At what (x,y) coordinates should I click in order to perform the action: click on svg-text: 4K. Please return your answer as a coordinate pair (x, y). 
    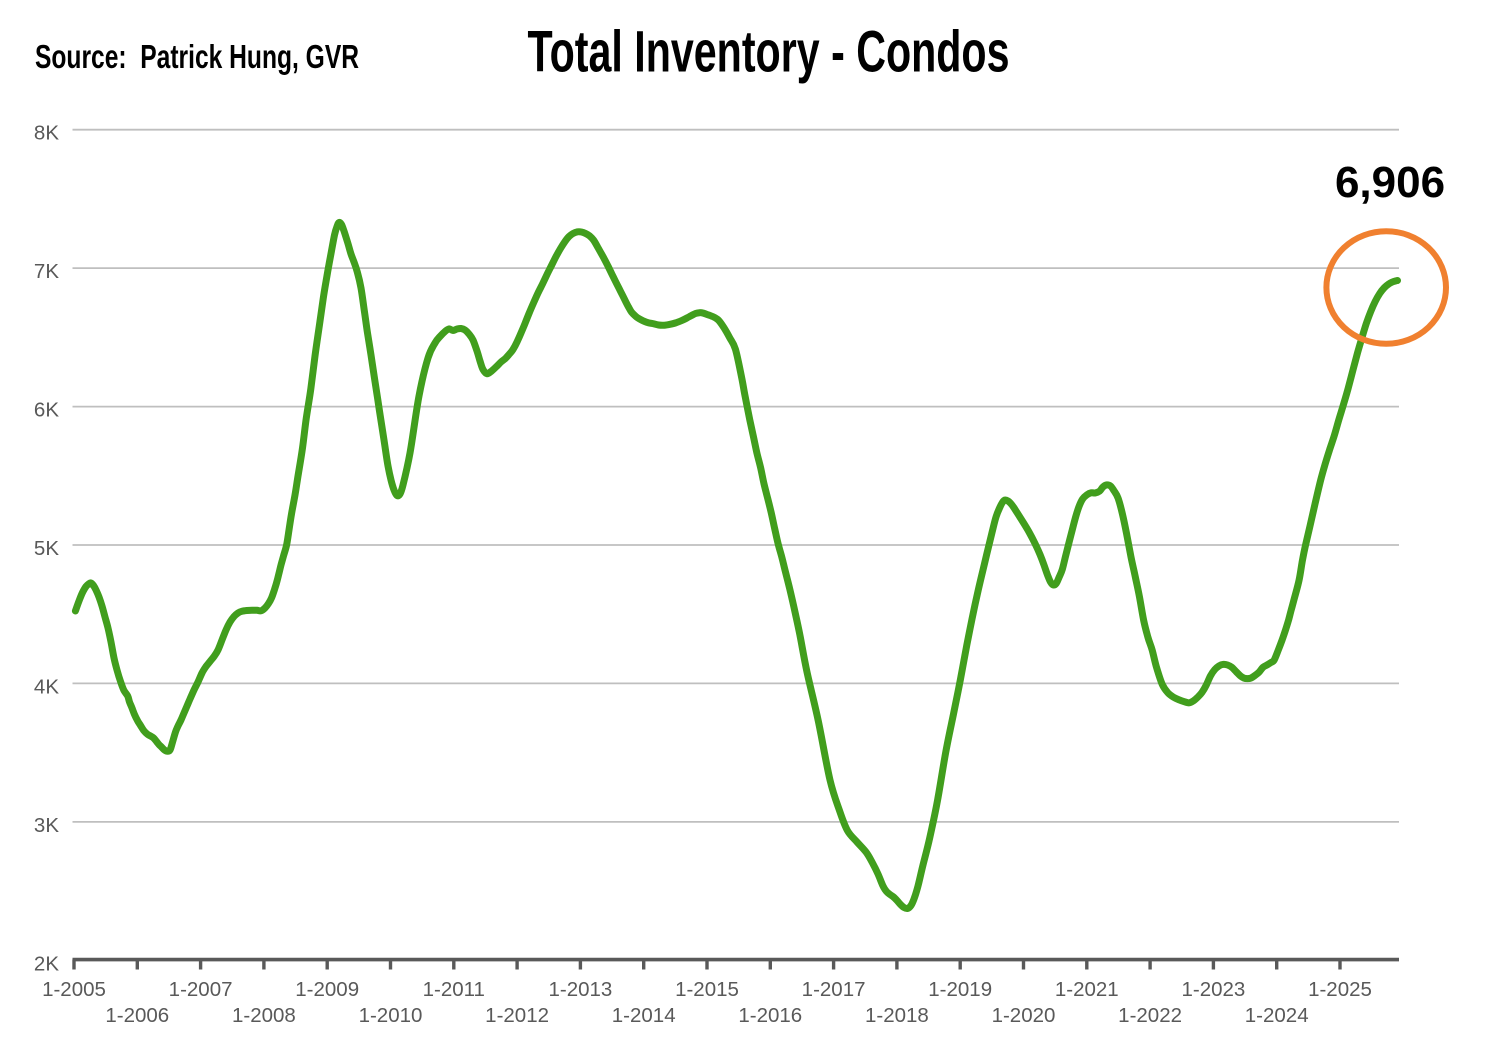
    Looking at the image, I should click on (46, 686).